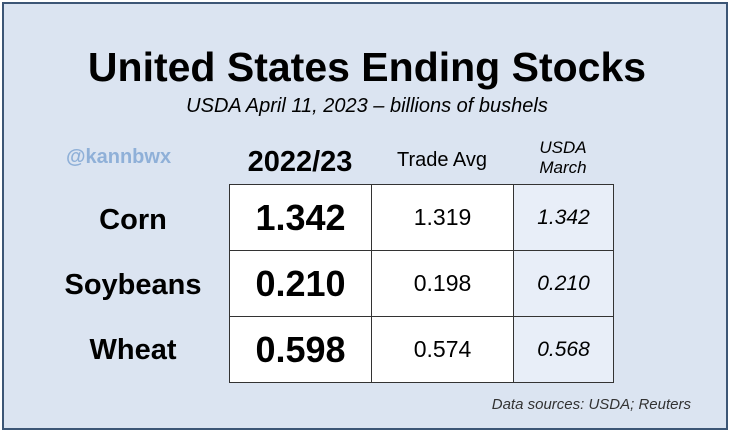  Describe the element at coordinates (367, 67) in the screenshot. I see `page-title: United States Ending Stocks` at that location.